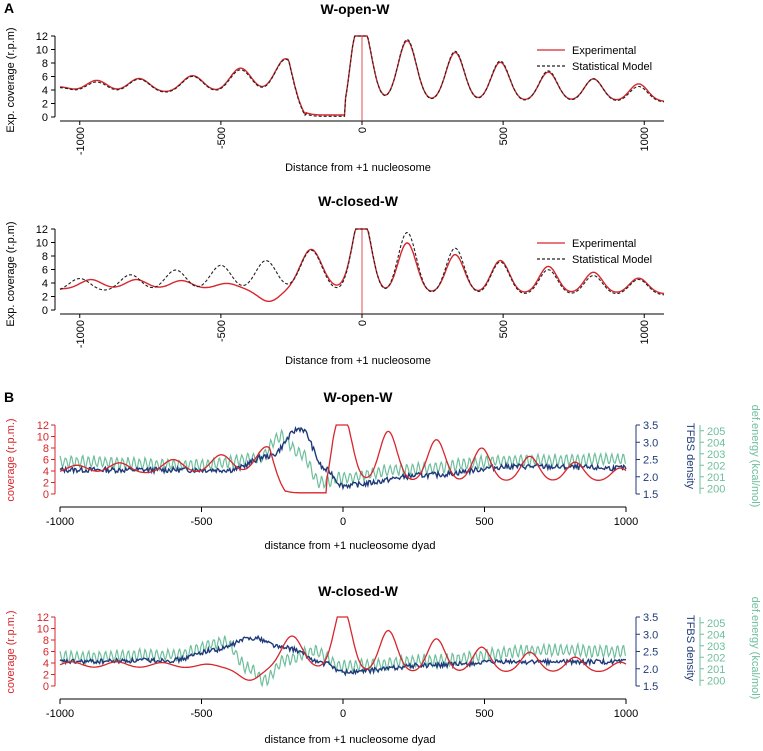 The height and width of the screenshot is (751, 763). I want to click on panel-label-a: A, so click(9, 8).